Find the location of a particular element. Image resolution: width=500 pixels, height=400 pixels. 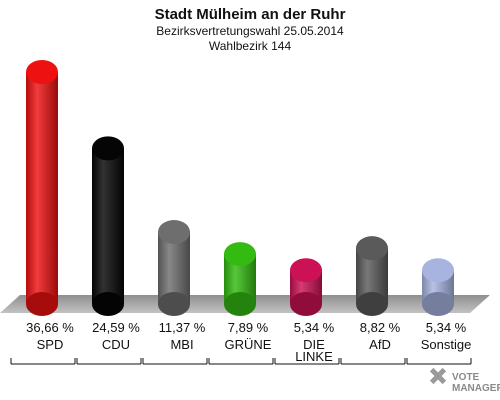

bar-afd-base is located at coordinates (372, 304).